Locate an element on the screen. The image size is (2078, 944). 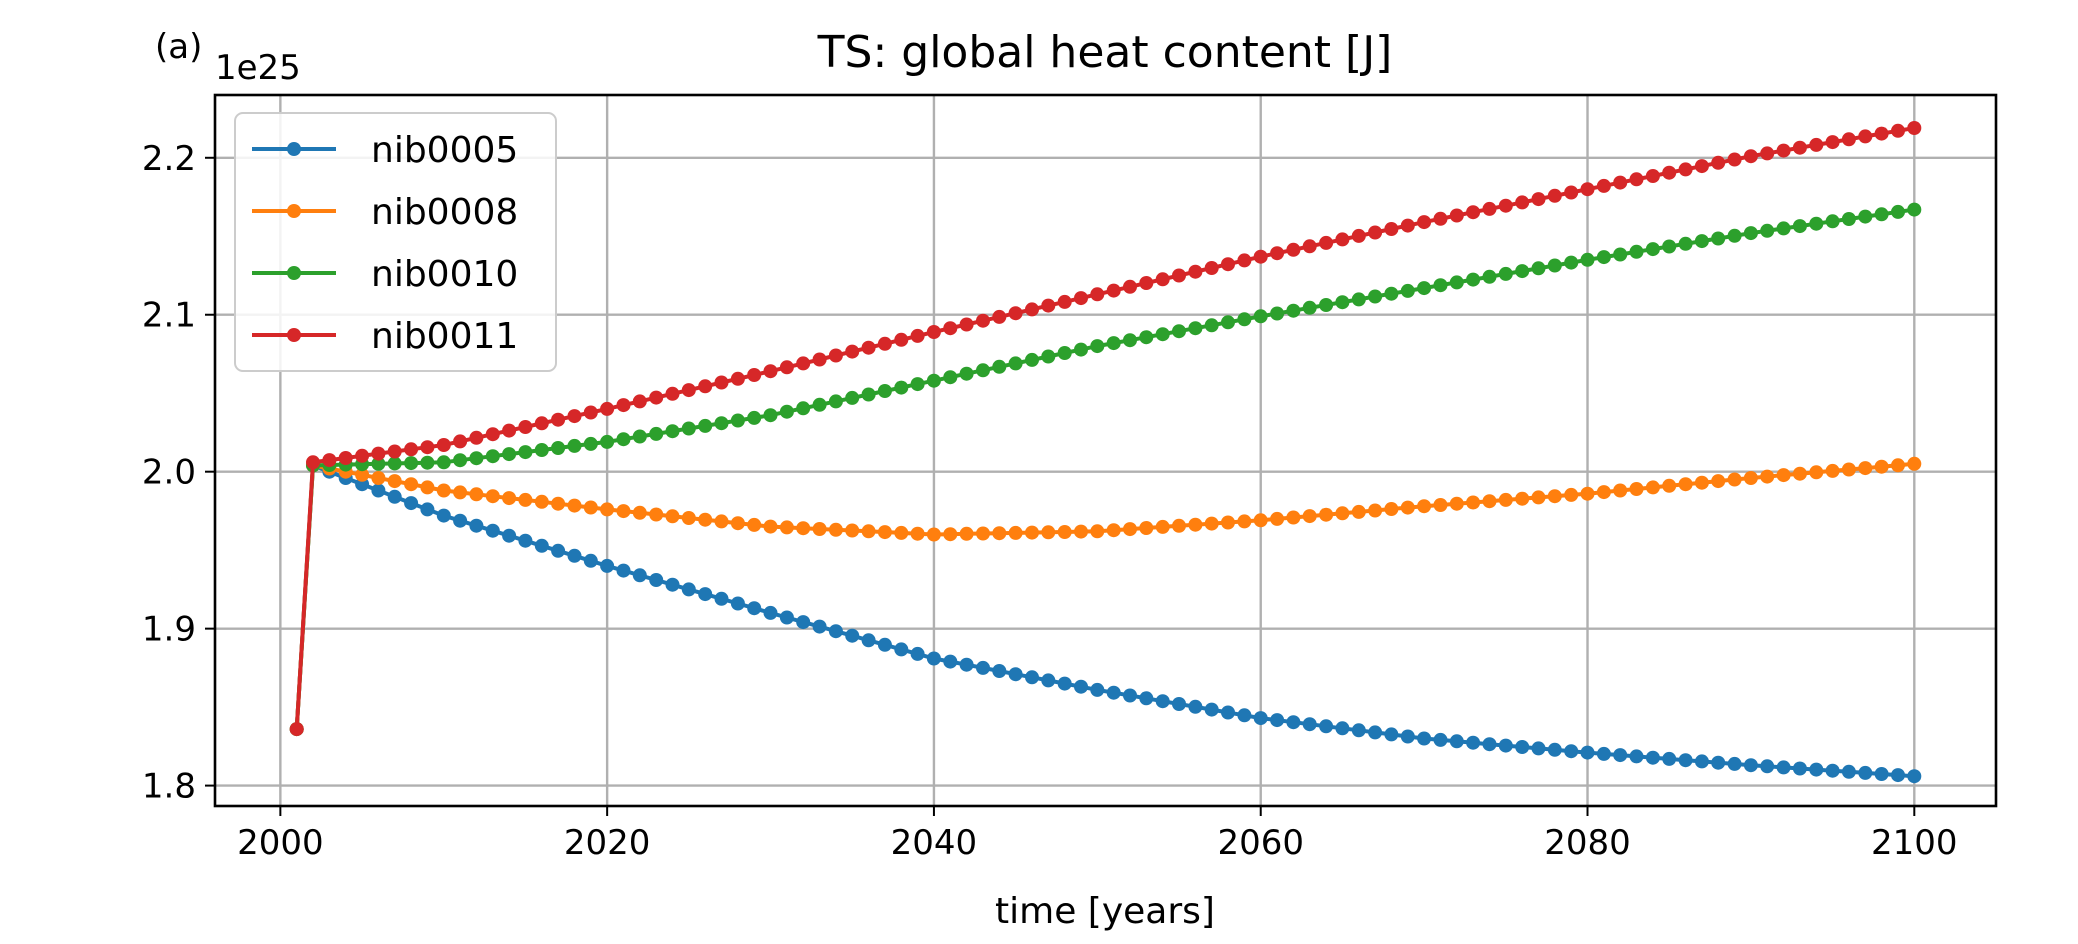
y-tick-label: 2.1 is located at coordinates (169, 316).